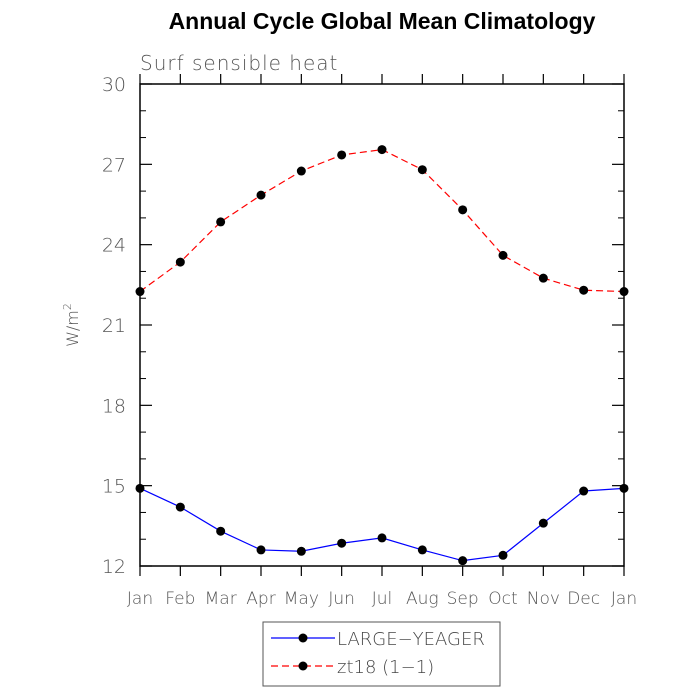 This screenshot has height=700, width=700. Describe the element at coordinates (114, 165) in the screenshot. I see `y-tick-label: 27` at that location.